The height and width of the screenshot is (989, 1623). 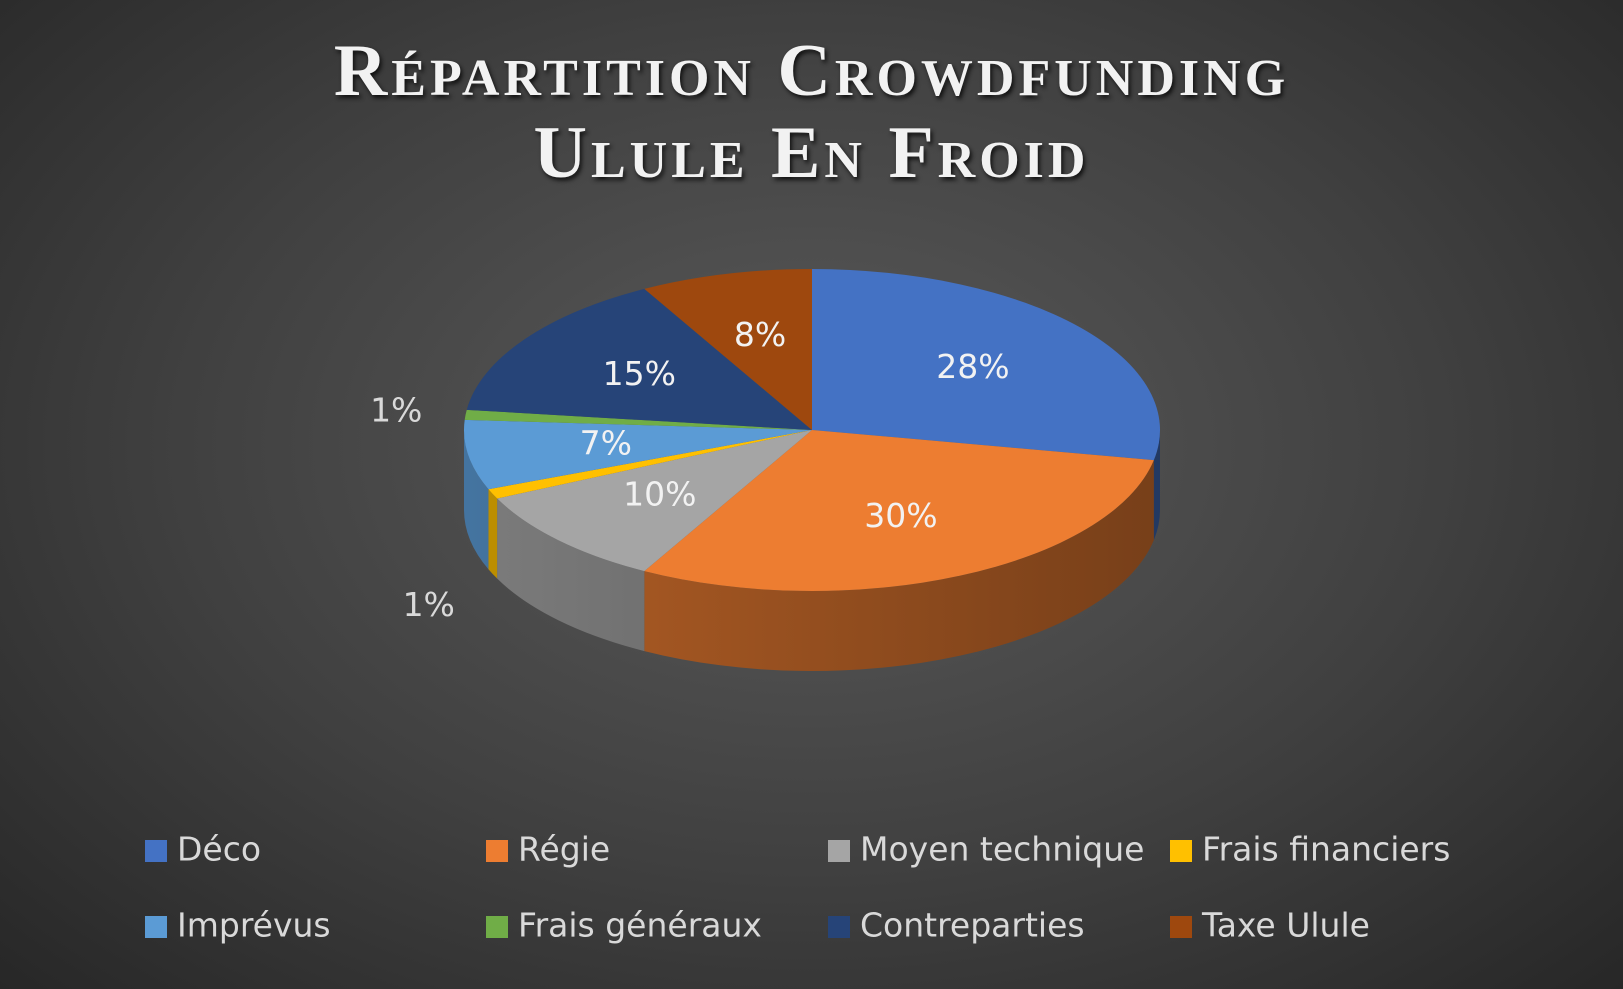 I want to click on legend-label: Déco, so click(x=219, y=849).